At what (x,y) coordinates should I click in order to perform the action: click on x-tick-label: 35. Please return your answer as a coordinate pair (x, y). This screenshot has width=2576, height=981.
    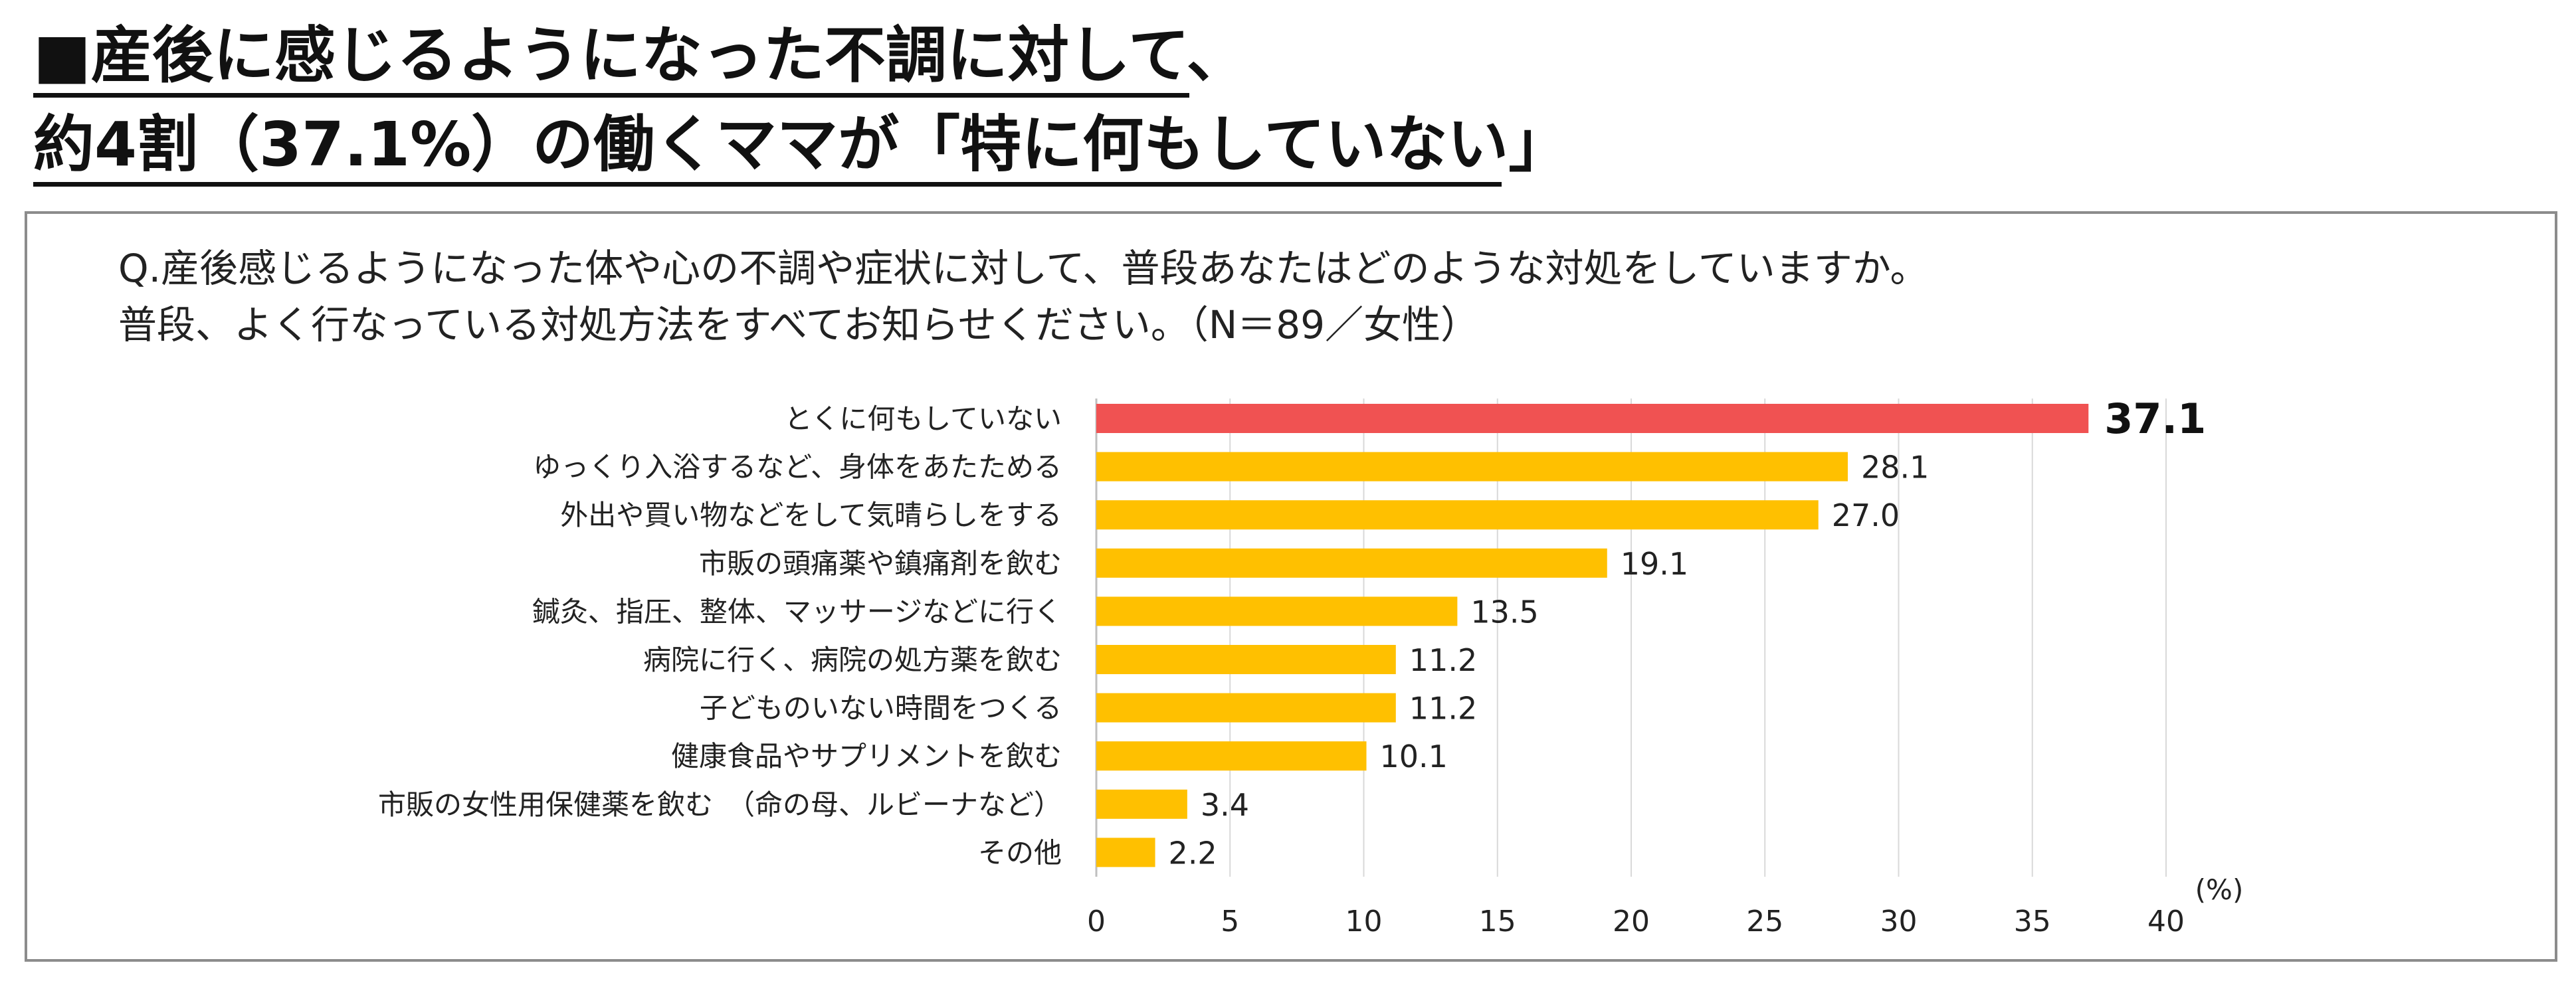
    Looking at the image, I should click on (2033, 921).